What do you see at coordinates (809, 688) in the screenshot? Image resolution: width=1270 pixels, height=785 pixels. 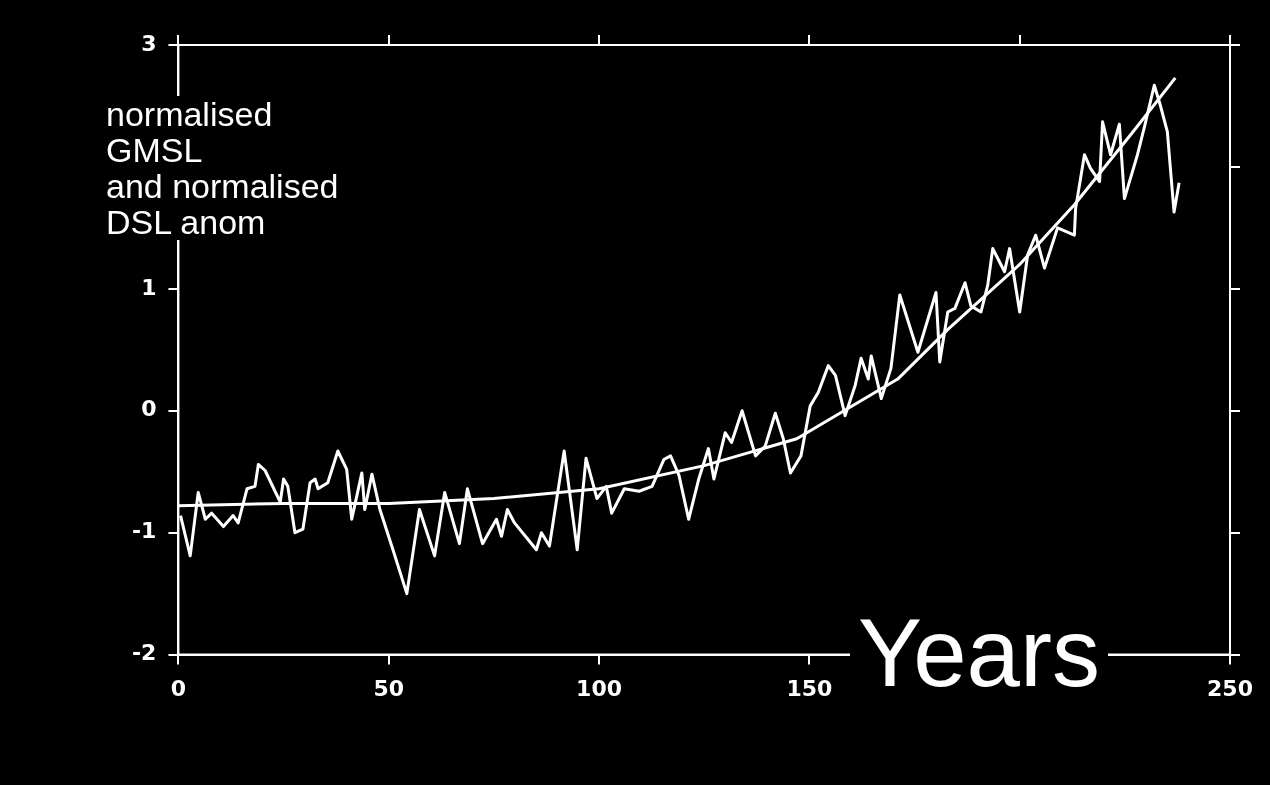 I see `x-tick-label: 150` at bounding box center [809, 688].